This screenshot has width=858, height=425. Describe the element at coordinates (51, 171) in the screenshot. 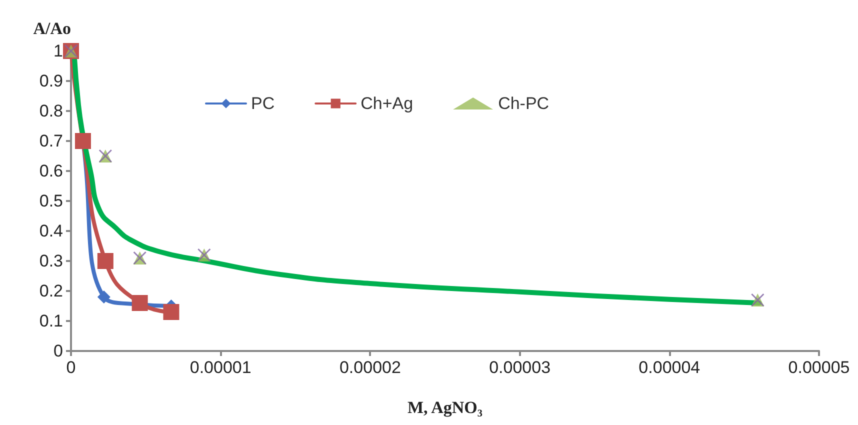

I see `y-tick-label: 0.6` at that location.